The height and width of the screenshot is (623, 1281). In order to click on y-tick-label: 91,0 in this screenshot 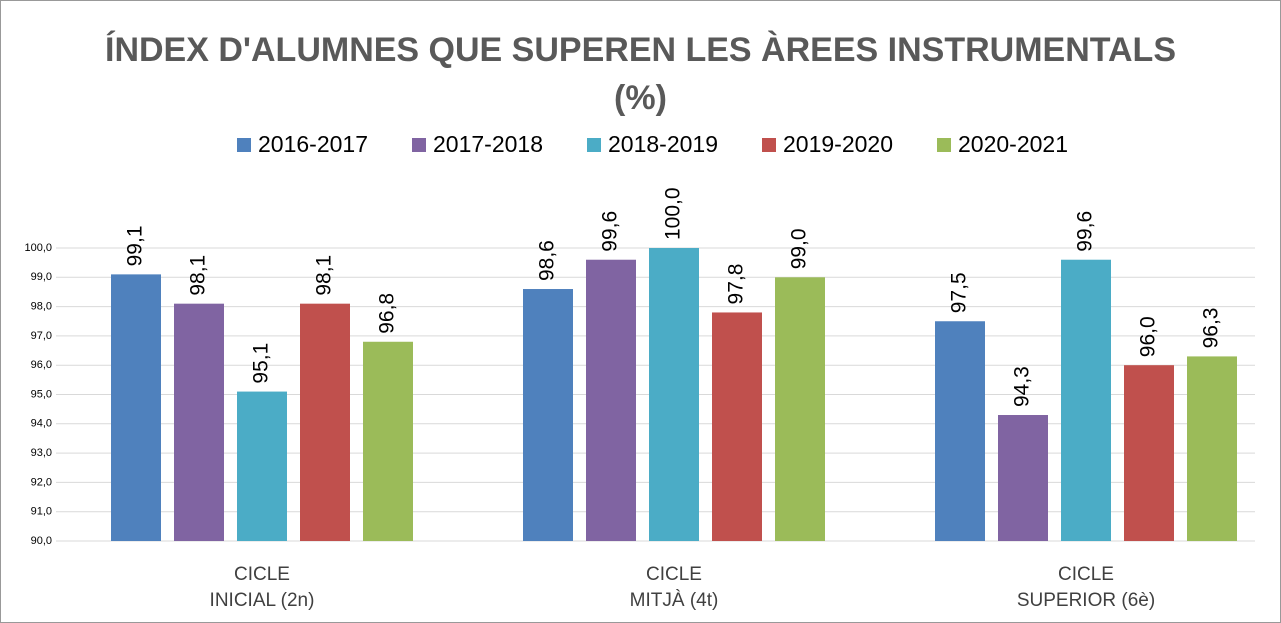, I will do `click(41, 512)`.